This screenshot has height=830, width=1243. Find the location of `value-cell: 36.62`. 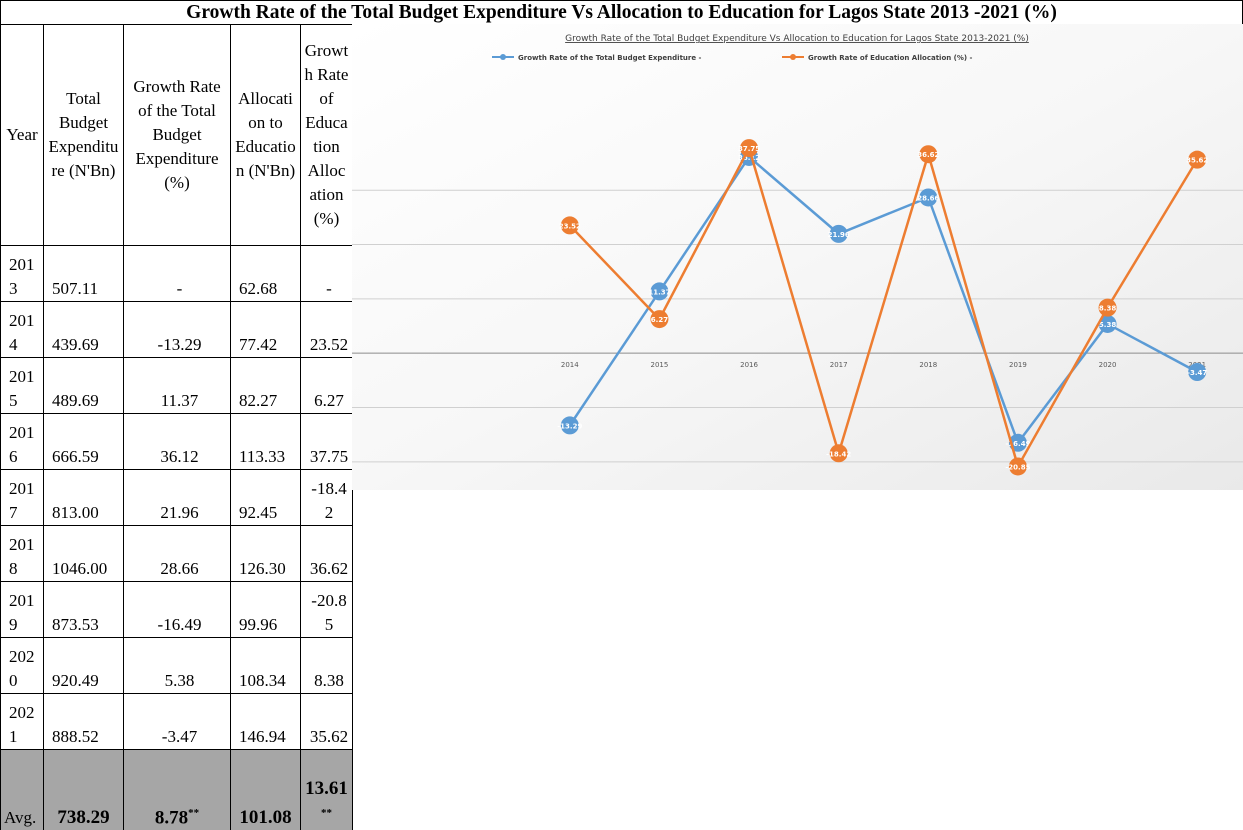

value-cell: 36.62 is located at coordinates (326, 553).